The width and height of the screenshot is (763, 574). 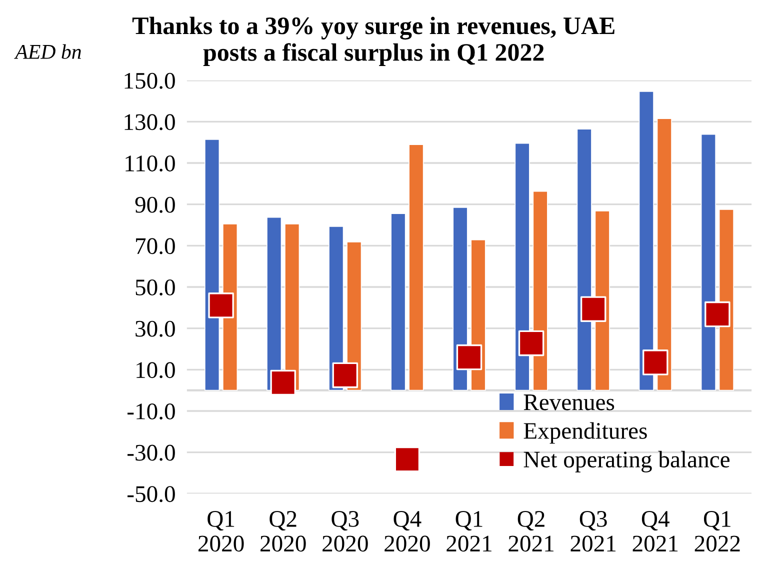 I want to click on x-tick-label: Q3 2020, so click(x=345, y=531).